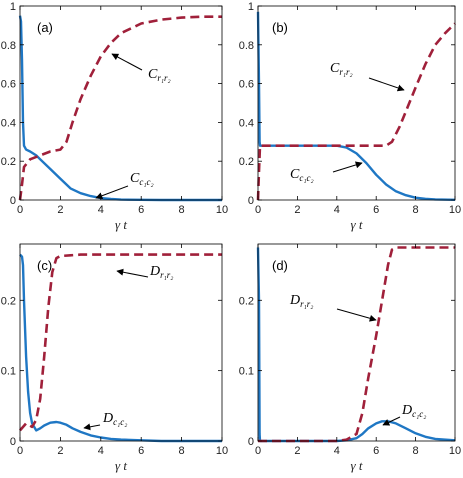  I want to click on panel-label: (b), so click(280, 27).